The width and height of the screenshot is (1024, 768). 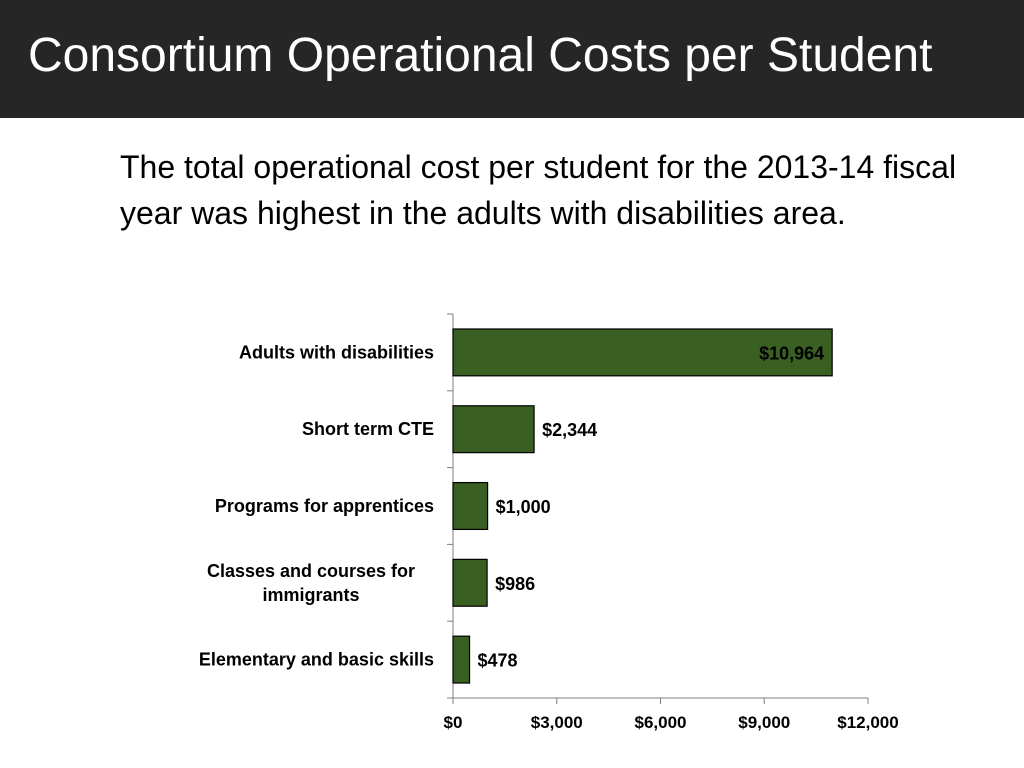 I want to click on x-tick-label: $9,000, so click(x=764, y=722).